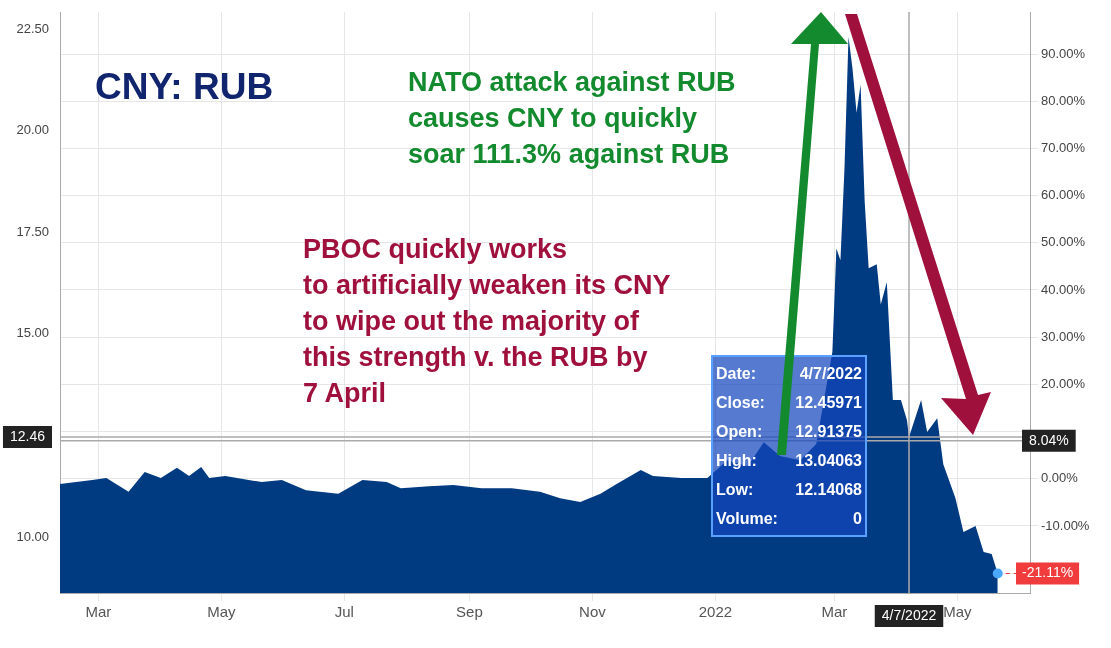  What do you see at coordinates (789, 431) in the screenshot?
I see `text: Open: 12.91375` at bounding box center [789, 431].